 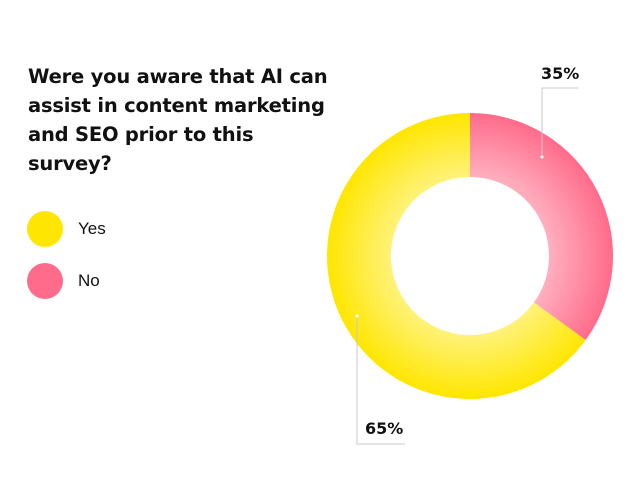 What do you see at coordinates (45, 281) in the screenshot?
I see `legend-swatch-no-icon` at bounding box center [45, 281].